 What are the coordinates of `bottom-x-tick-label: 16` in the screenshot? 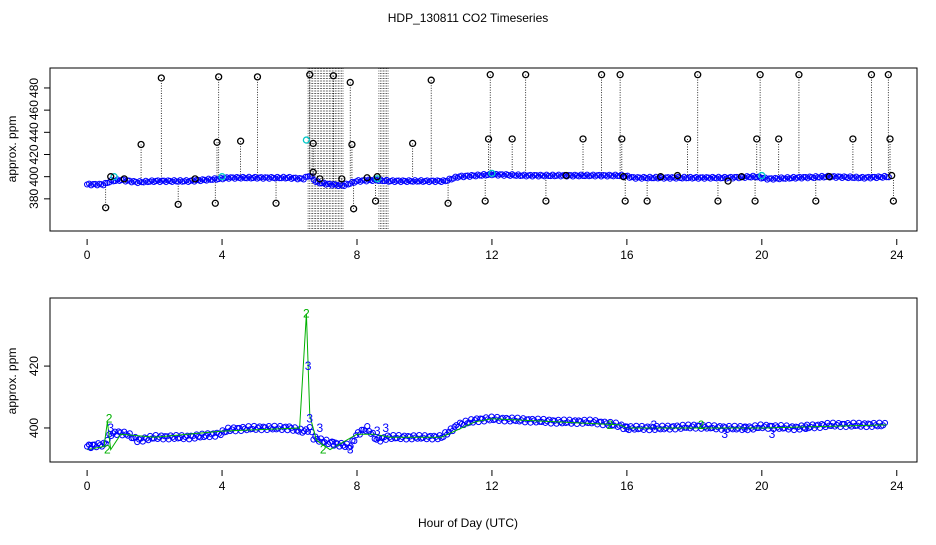 It's located at (627, 486).